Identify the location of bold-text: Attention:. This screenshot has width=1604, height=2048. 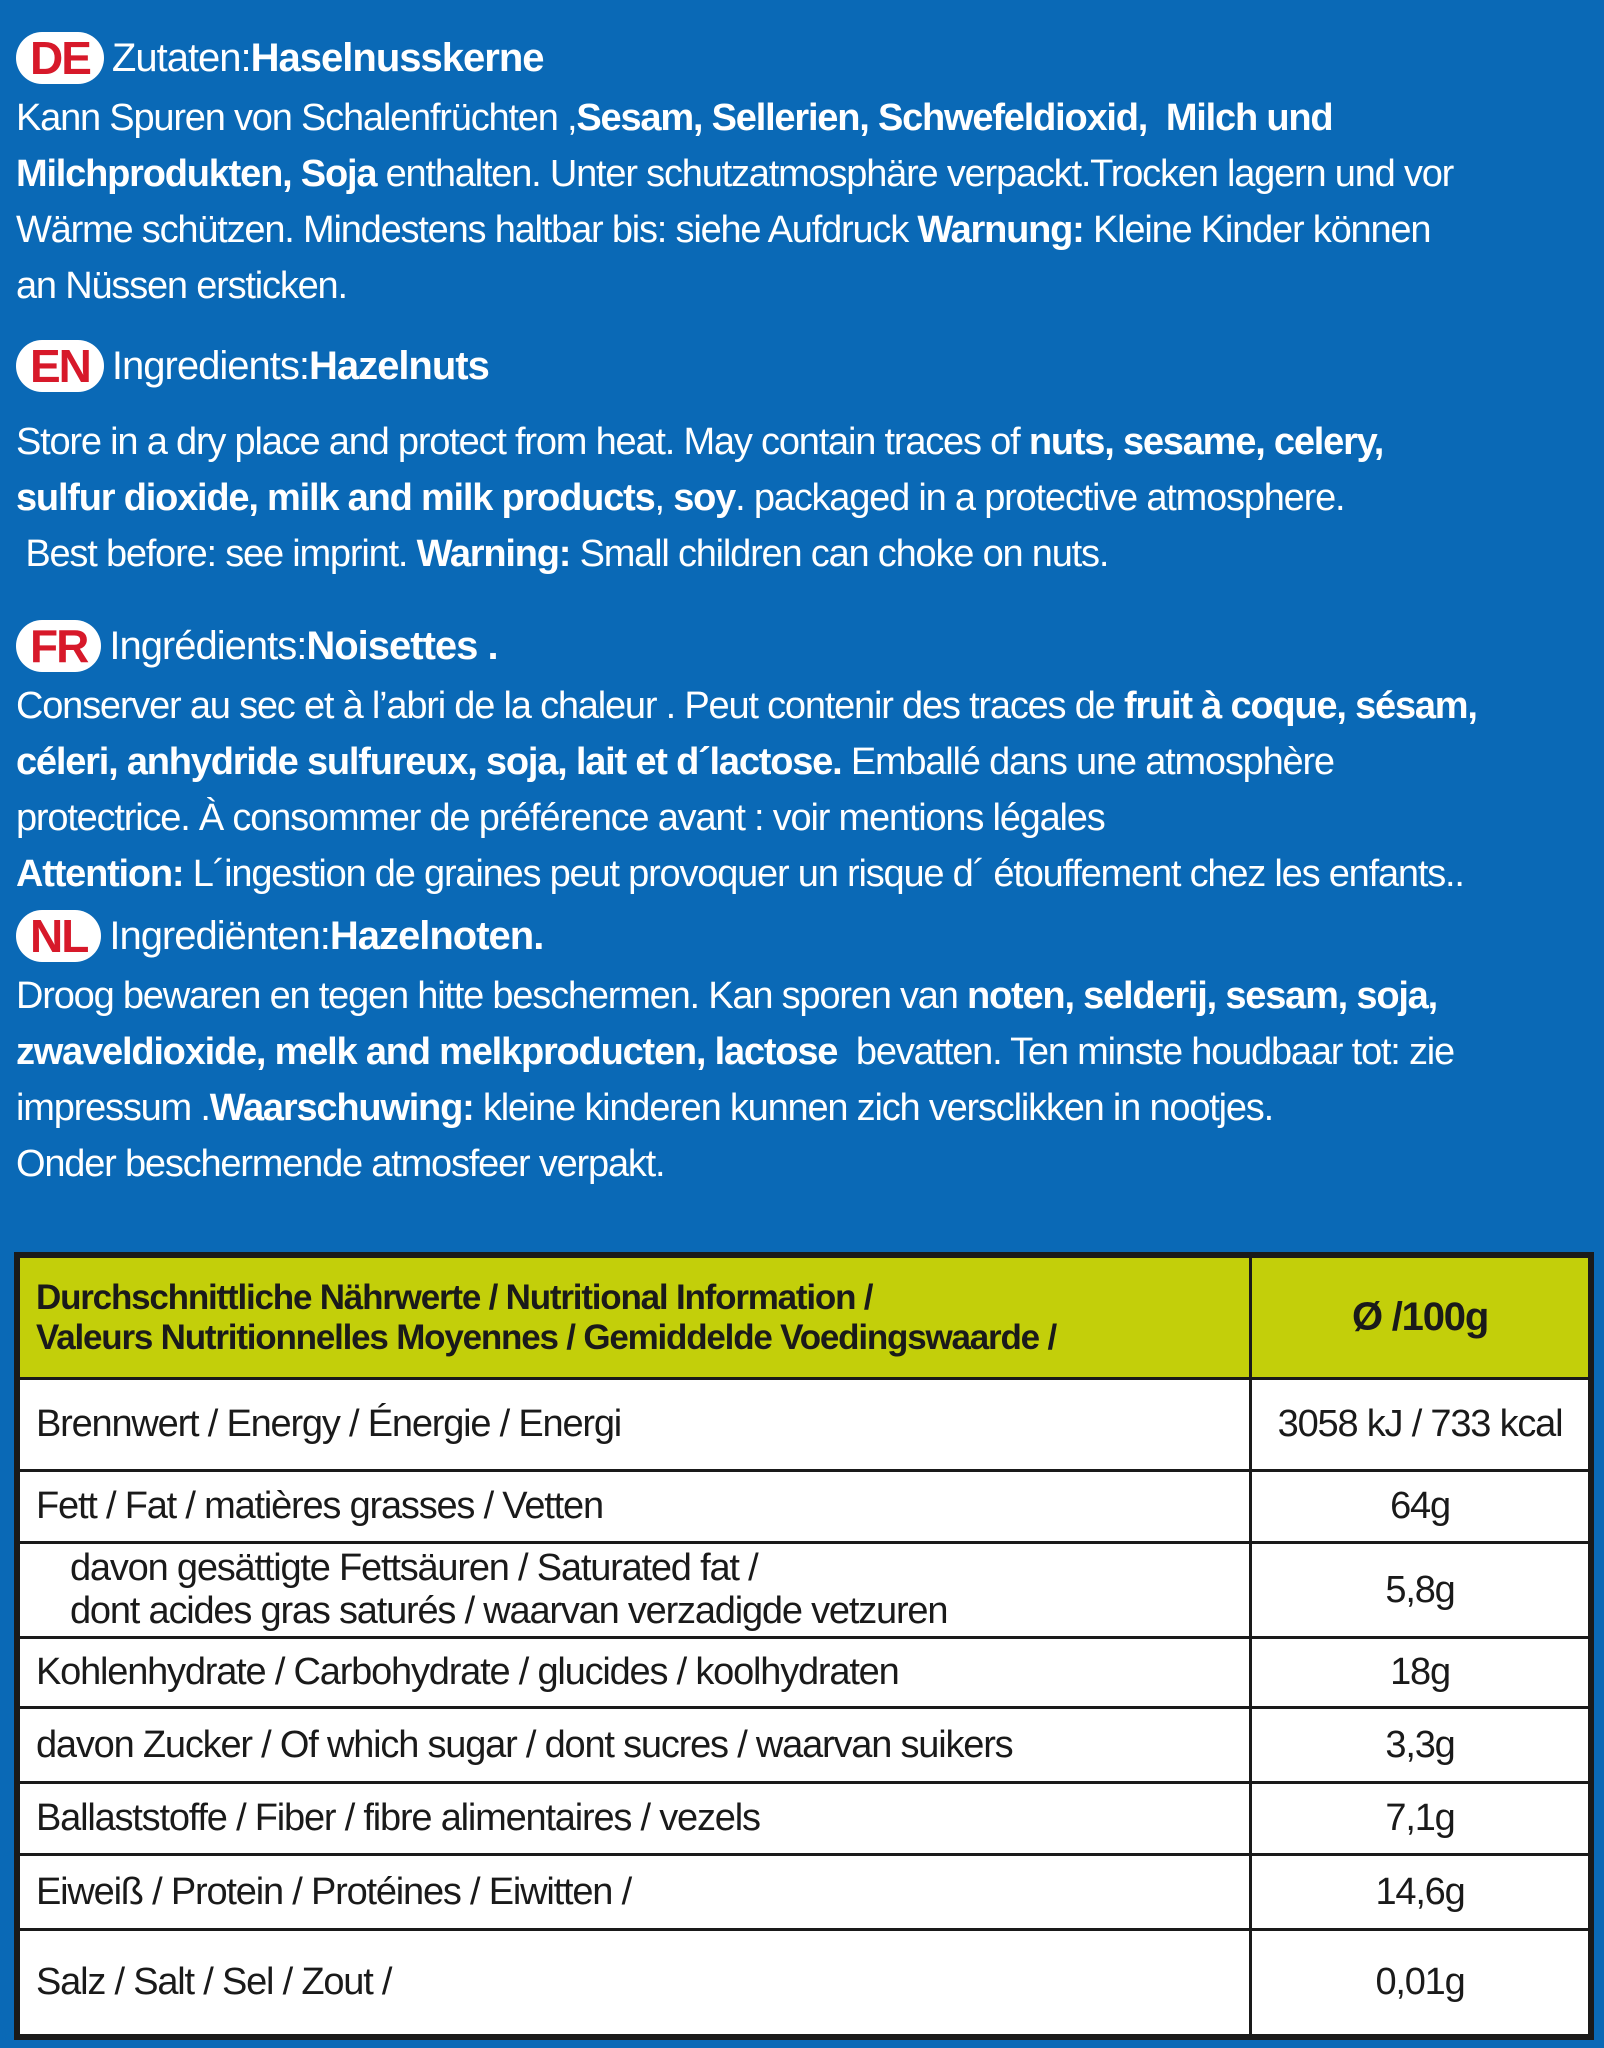
(100, 874).